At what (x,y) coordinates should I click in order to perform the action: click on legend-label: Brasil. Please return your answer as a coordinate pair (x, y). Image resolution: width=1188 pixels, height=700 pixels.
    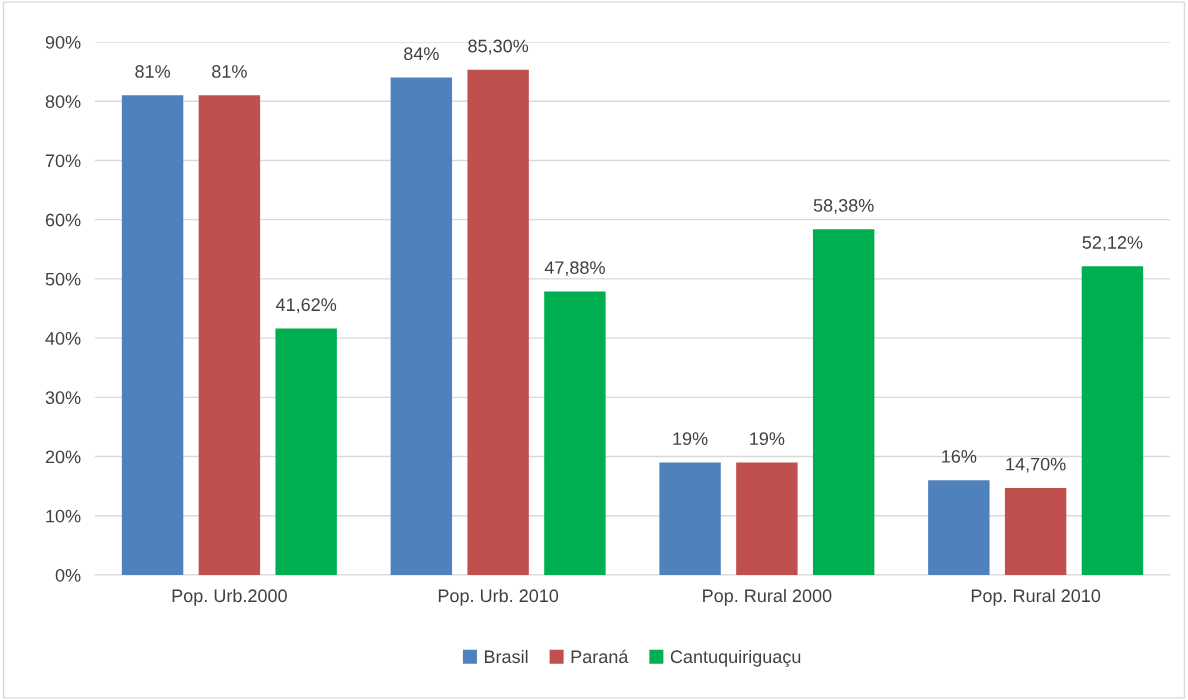
    Looking at the image, I should click on (506, 656).